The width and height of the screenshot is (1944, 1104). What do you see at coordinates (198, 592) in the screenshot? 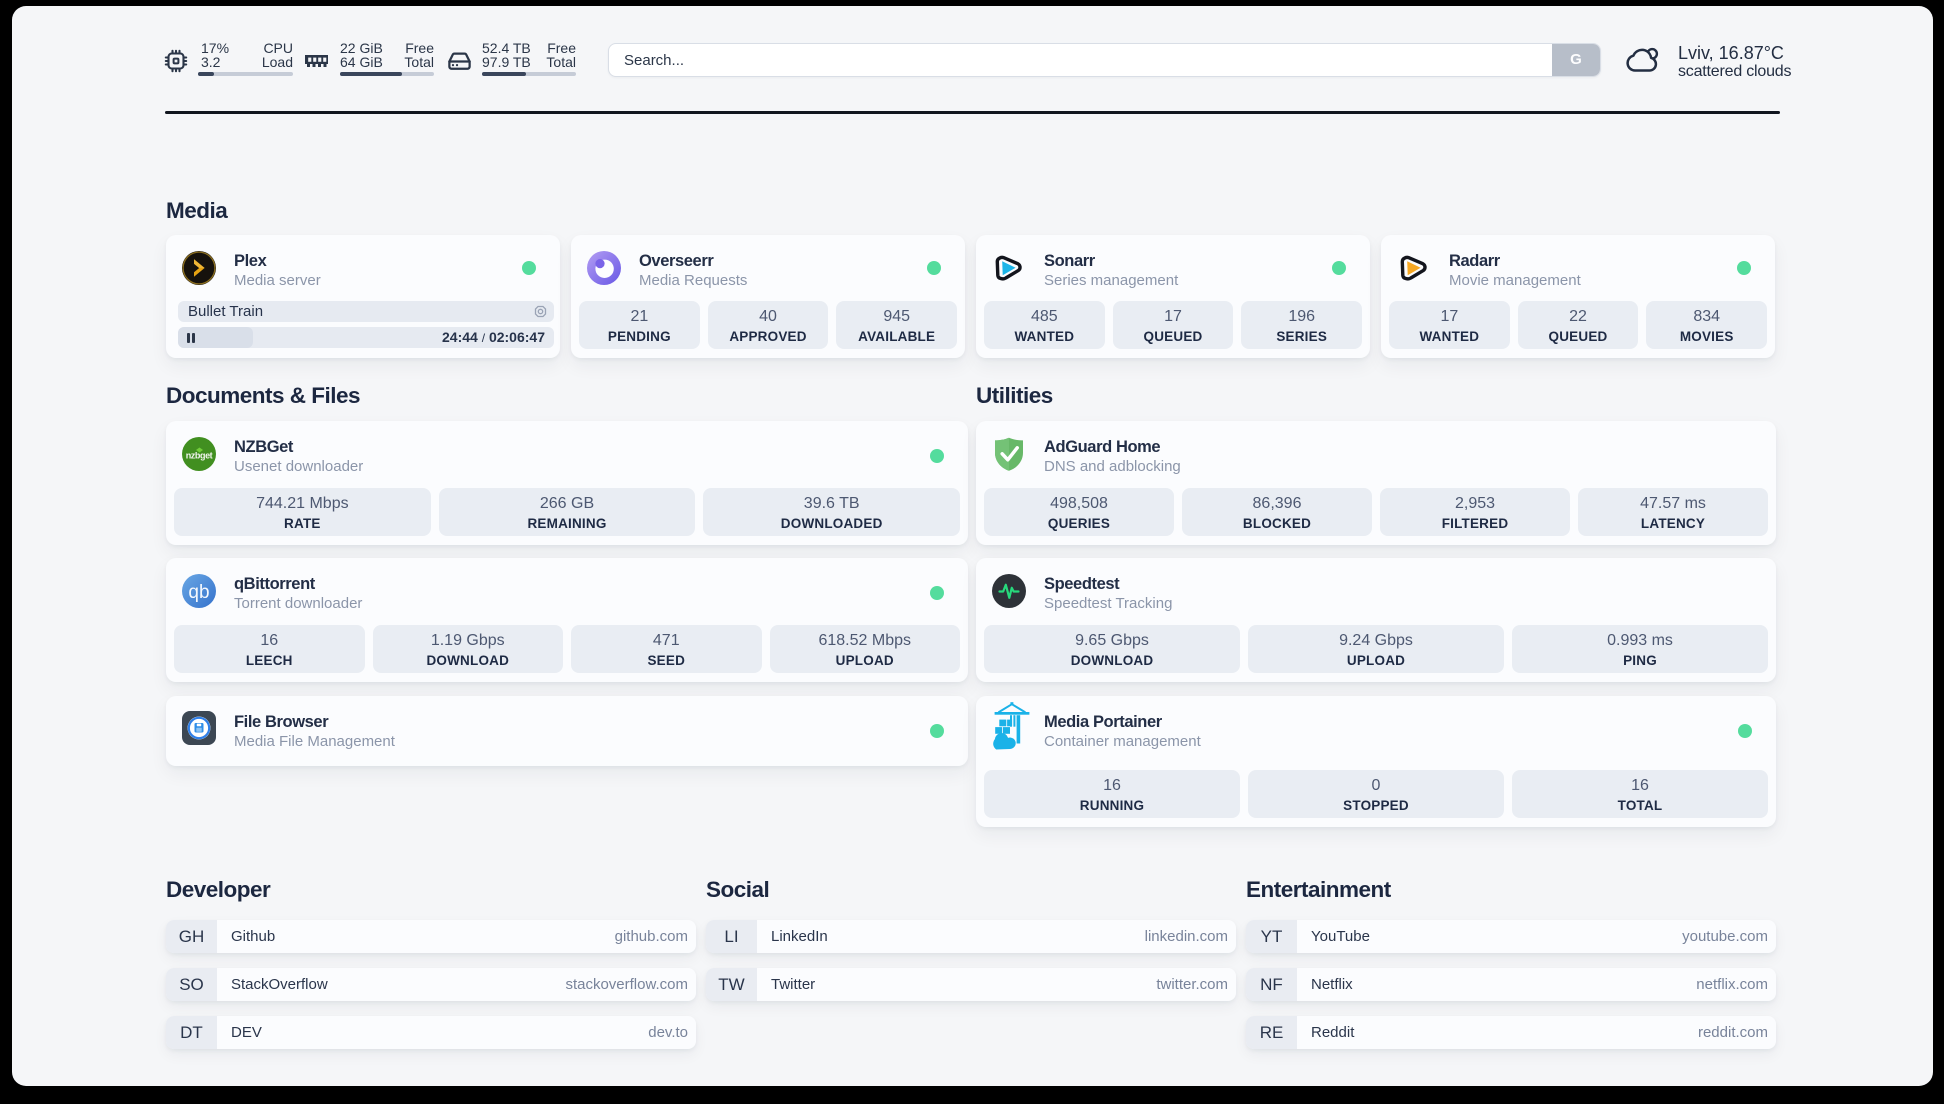
I see `svg-text: qb` at bounding box center [198, 592].